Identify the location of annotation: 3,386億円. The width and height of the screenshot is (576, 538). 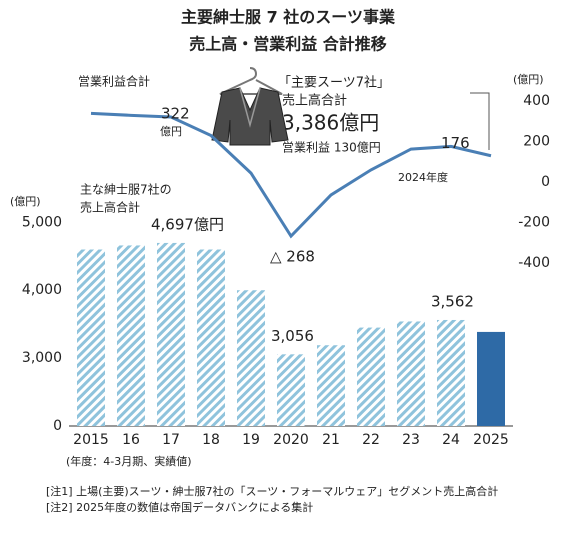
(330, 123).